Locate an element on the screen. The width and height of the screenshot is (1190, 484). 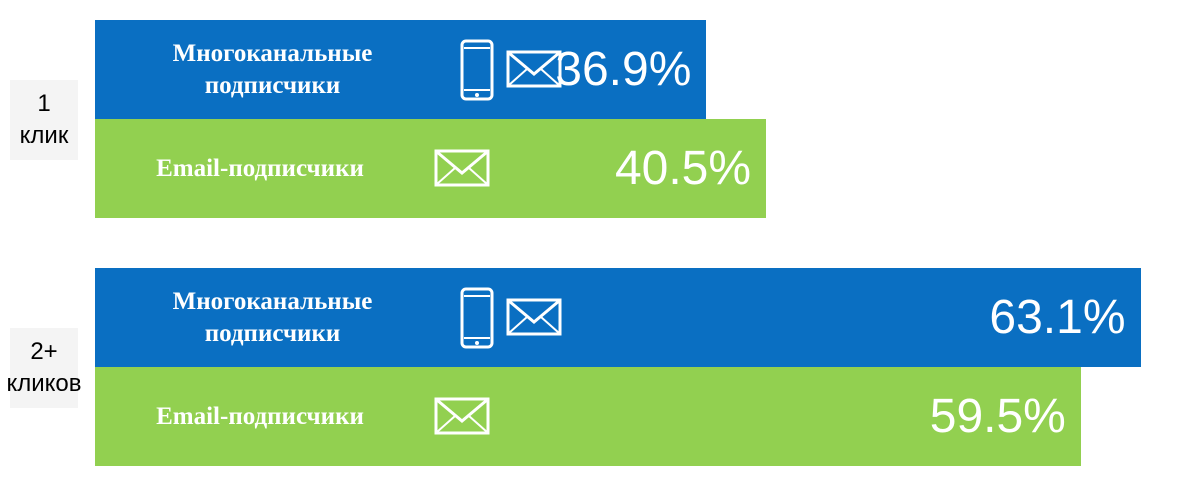
category-label: 1 клик is located at coordinates (44, 120).